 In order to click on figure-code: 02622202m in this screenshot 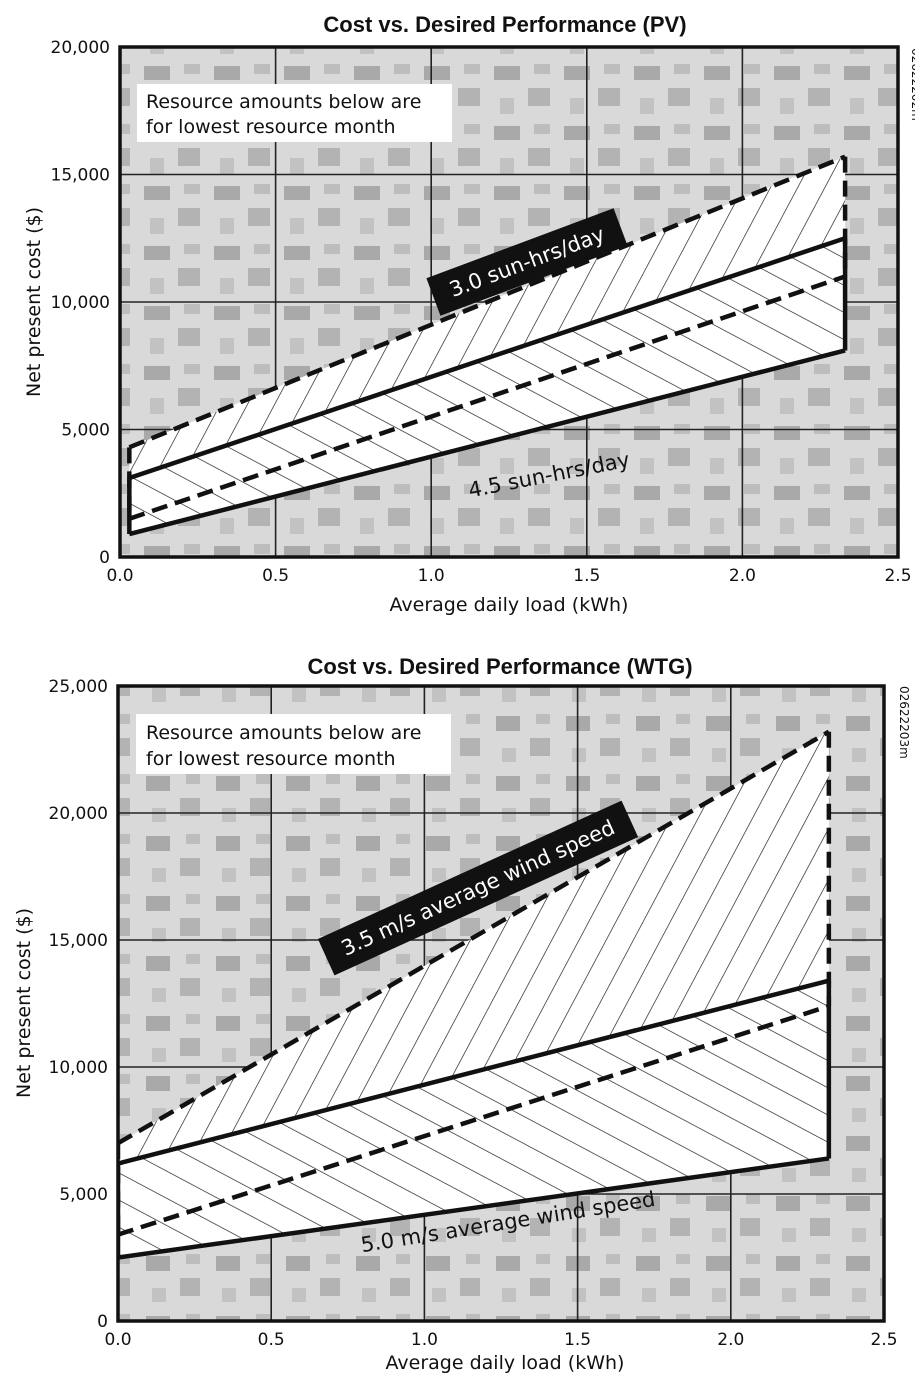, I will do `click(912, 84)`.